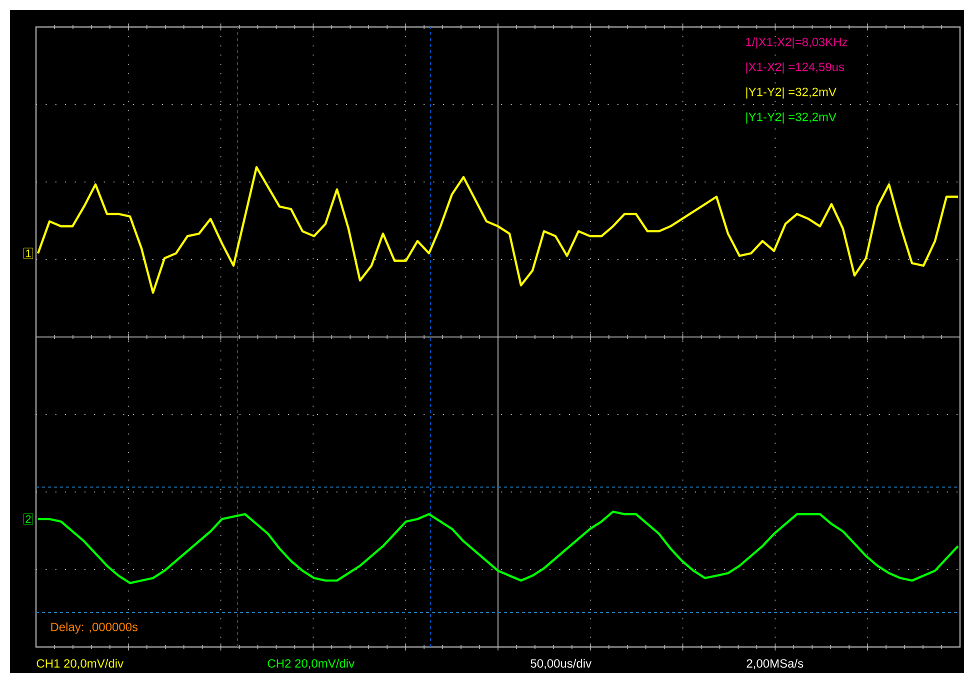 The width and height of the screenshot is (964, 673). What do you see at coordinates (311, 664) in the screenshot?
I see `text: CH2 20,0mV/div` at bounding box center [311, 664].